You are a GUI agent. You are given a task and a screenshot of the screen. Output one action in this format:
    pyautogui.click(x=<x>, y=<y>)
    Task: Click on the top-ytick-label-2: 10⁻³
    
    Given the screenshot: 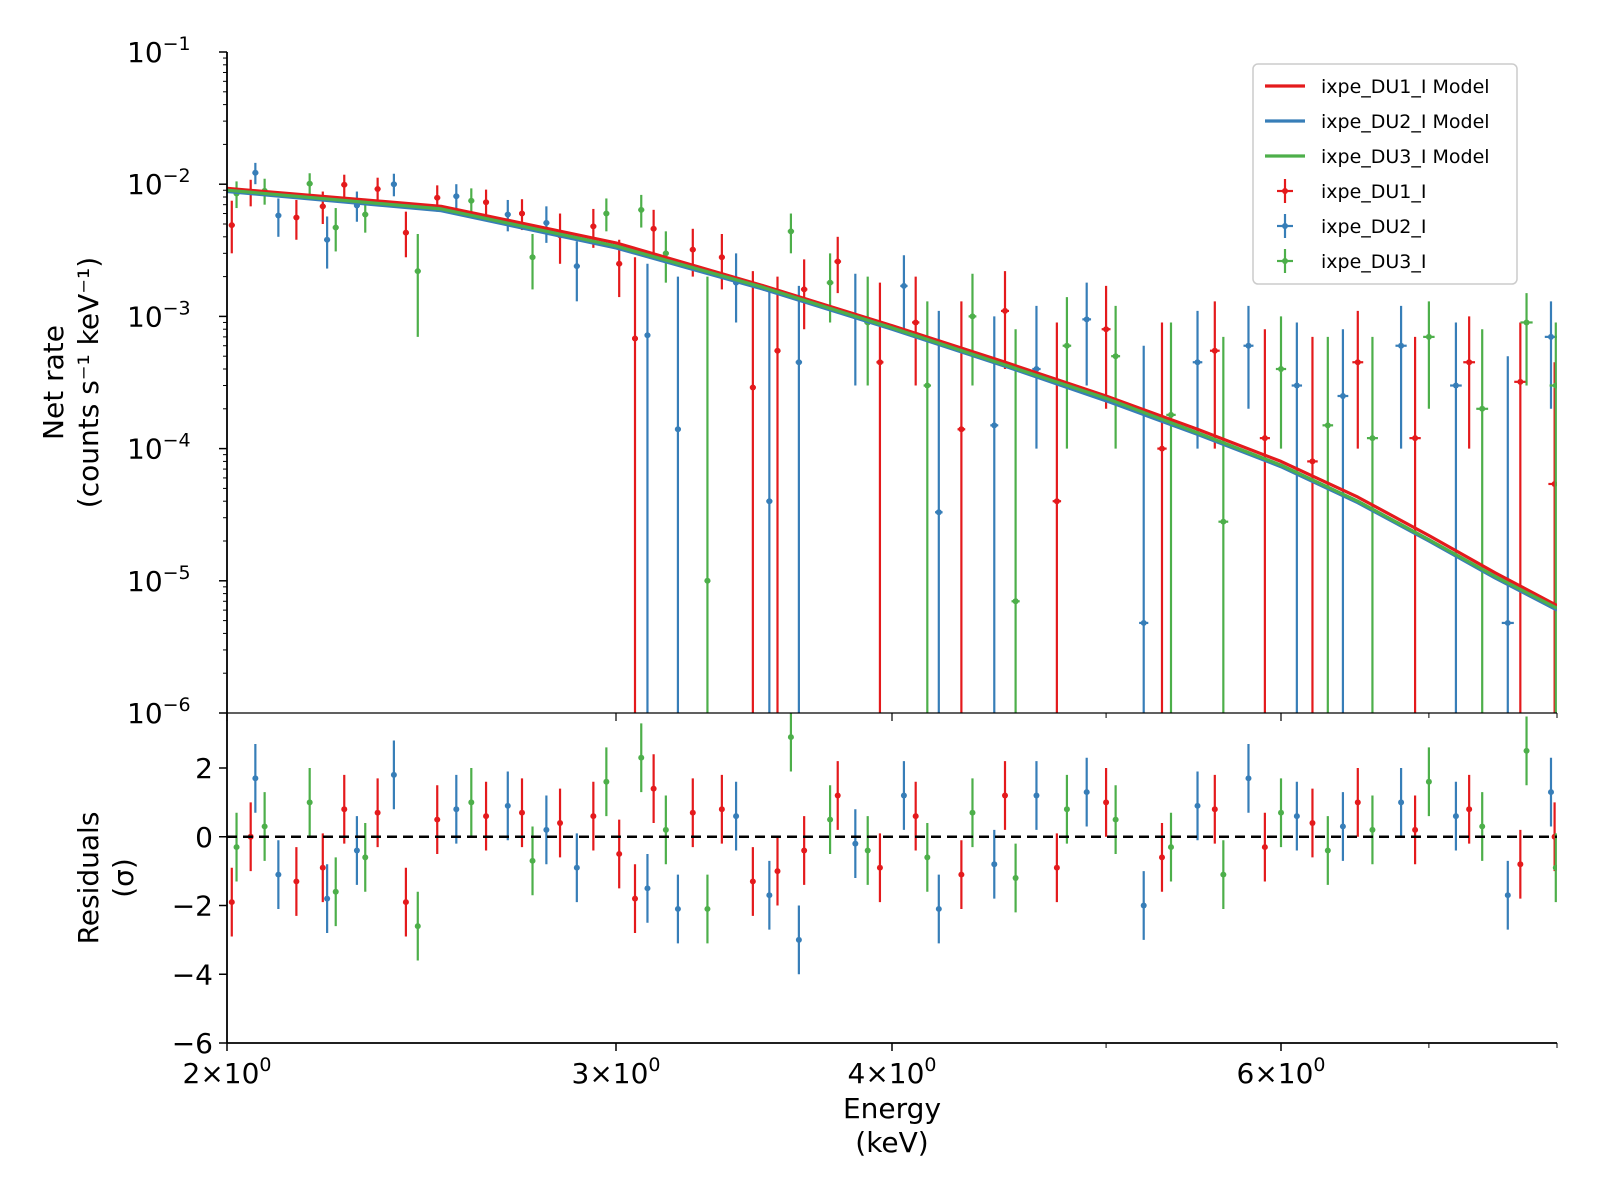 What is the action you would take?
    pyautogui.click(x=159, y=315)
    